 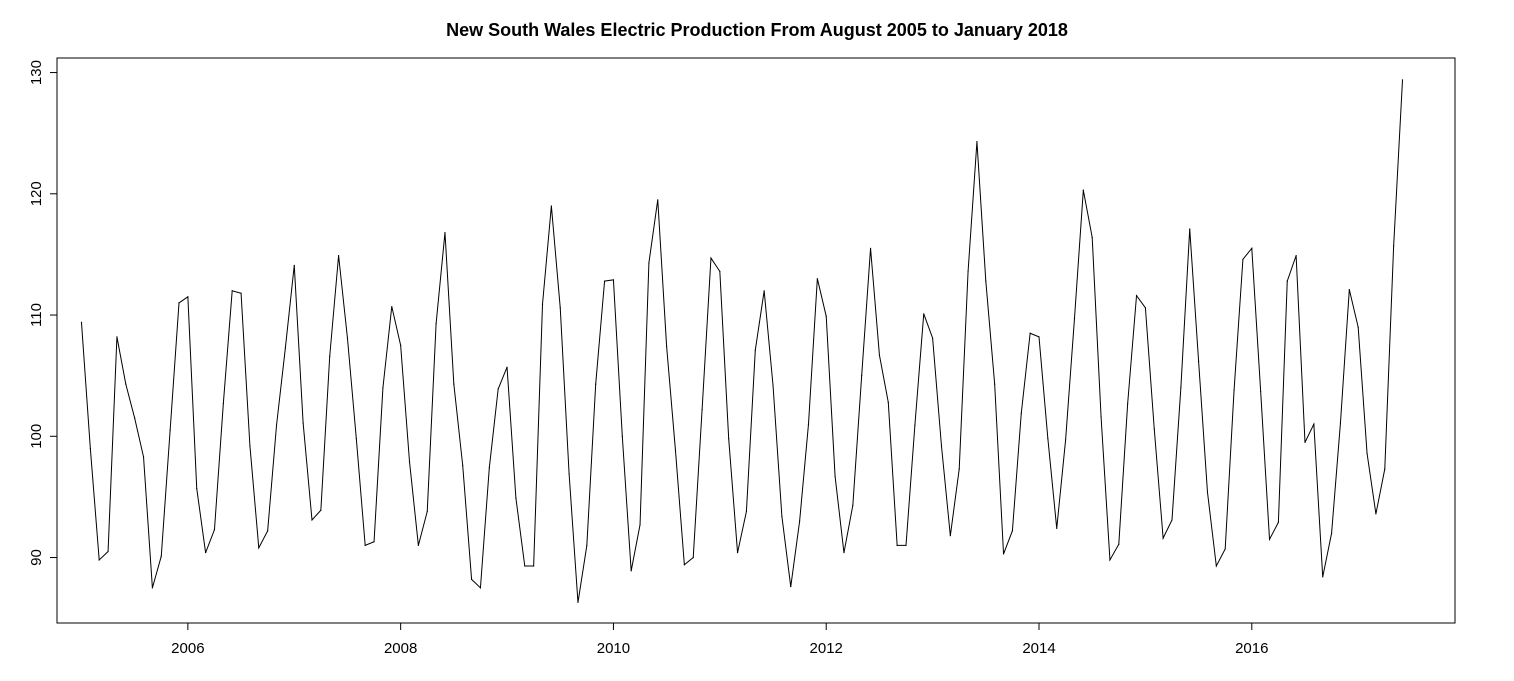 I want to click on y-tick-label: 120, so click(x=36, y=193).